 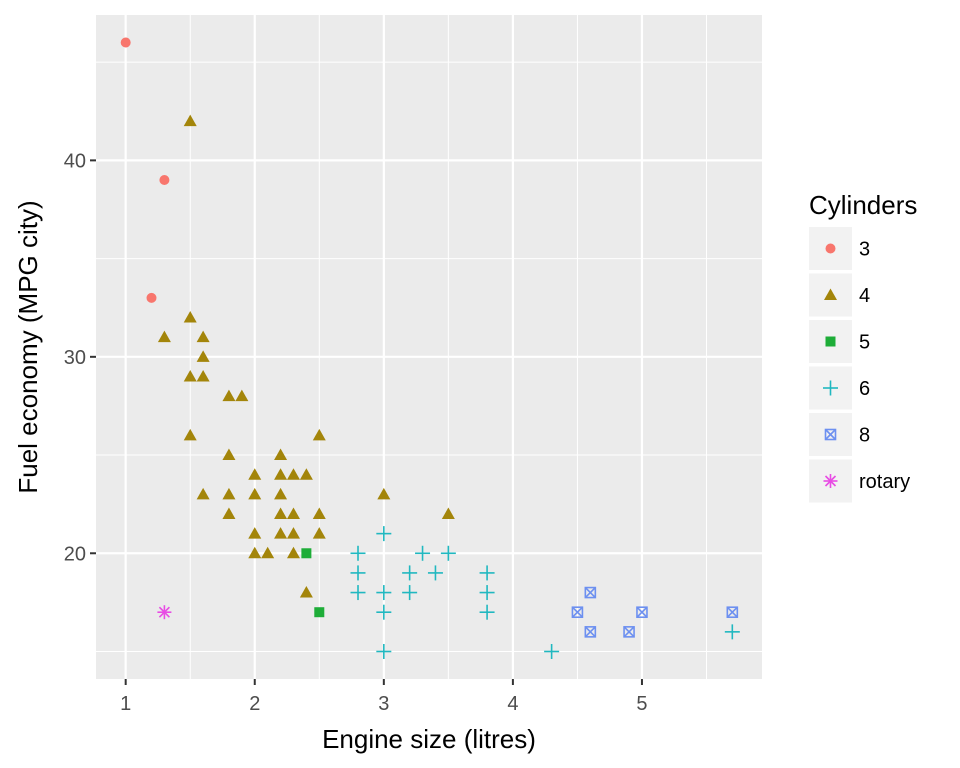 I want to click on x-tick-label: 2, so click(x=254, y=704).